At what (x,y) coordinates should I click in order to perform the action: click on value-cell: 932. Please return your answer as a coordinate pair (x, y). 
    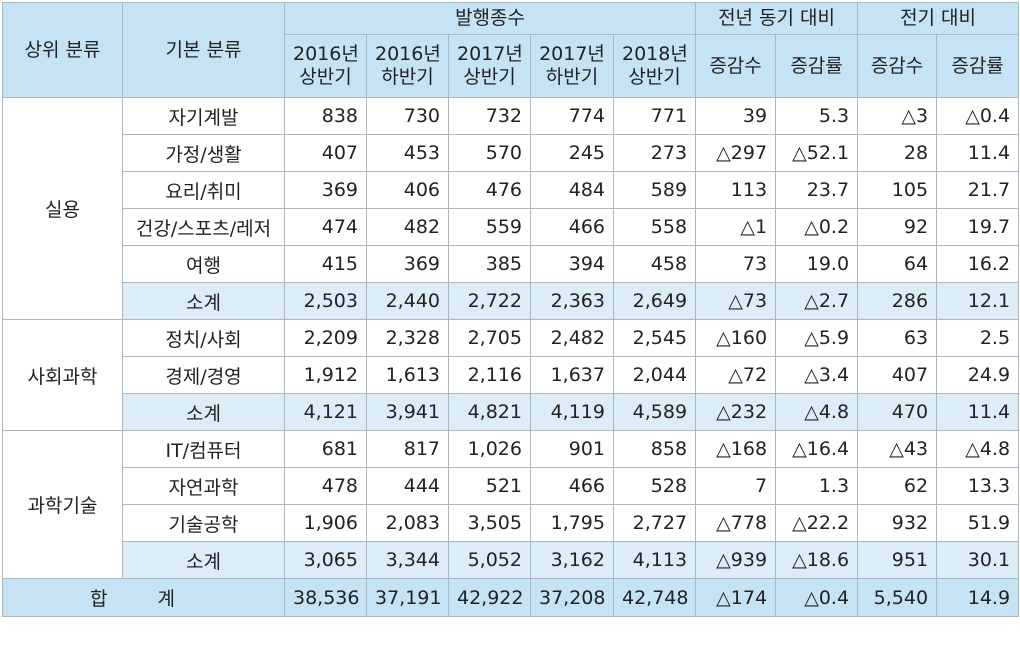
    Looking at the image, I should click on (897, 523).